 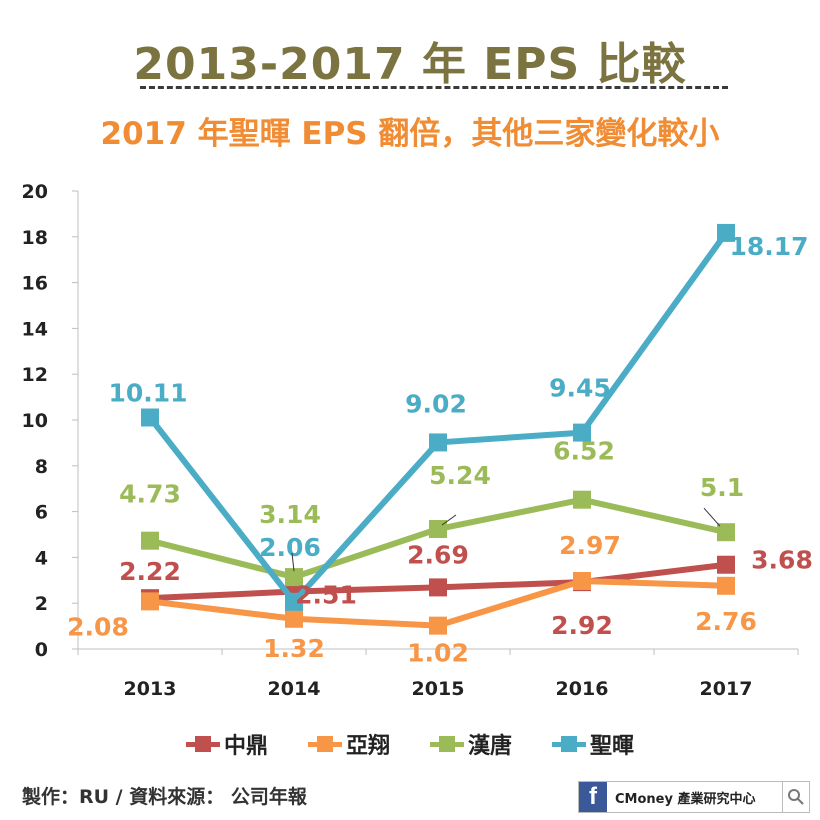 I want to click on data-label-3-3: 9.45, so click(x=580, y=388).